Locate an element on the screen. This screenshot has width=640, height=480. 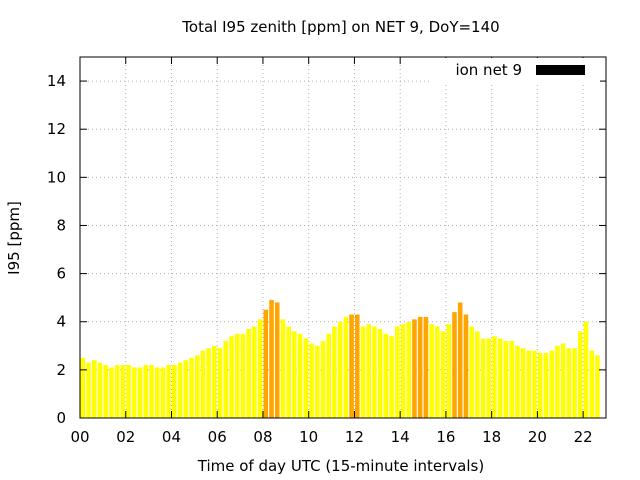
x-tick-label: 02 is located at coordinates (125, 437).